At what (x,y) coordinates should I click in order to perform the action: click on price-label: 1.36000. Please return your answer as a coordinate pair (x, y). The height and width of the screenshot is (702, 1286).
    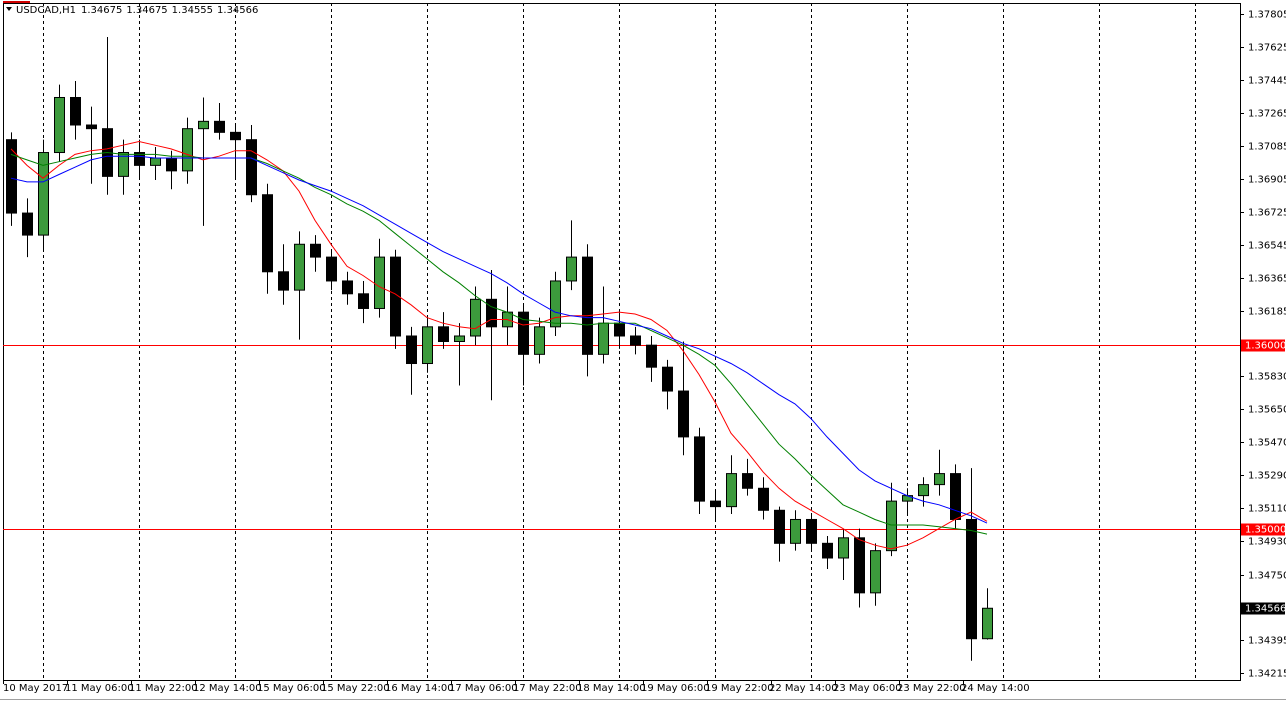
    Looking at the image, I should click on (1265, 346).